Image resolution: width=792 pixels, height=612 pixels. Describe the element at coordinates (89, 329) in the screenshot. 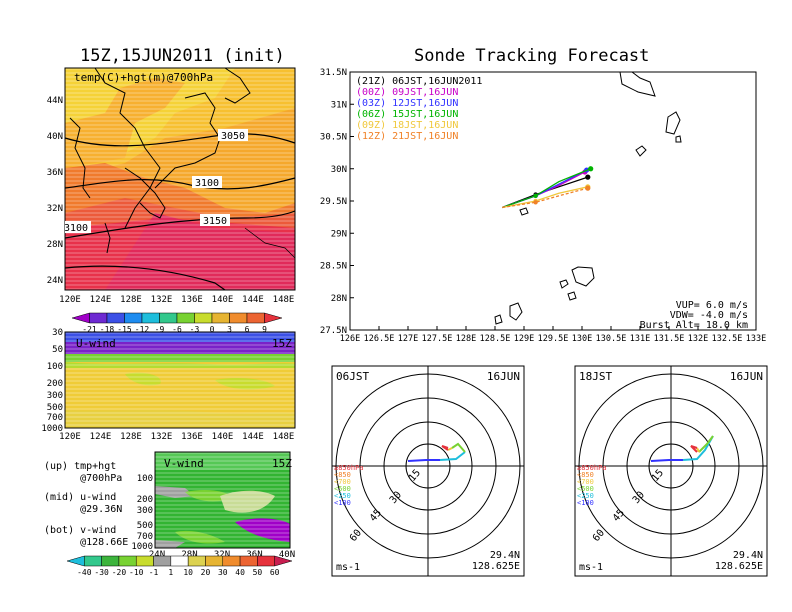

I see `colorbar-label: -21` at that location.